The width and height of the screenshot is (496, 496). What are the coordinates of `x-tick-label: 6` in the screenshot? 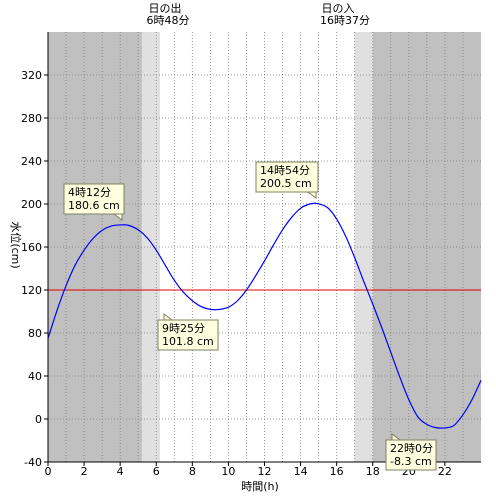 It's located at (156, 471).